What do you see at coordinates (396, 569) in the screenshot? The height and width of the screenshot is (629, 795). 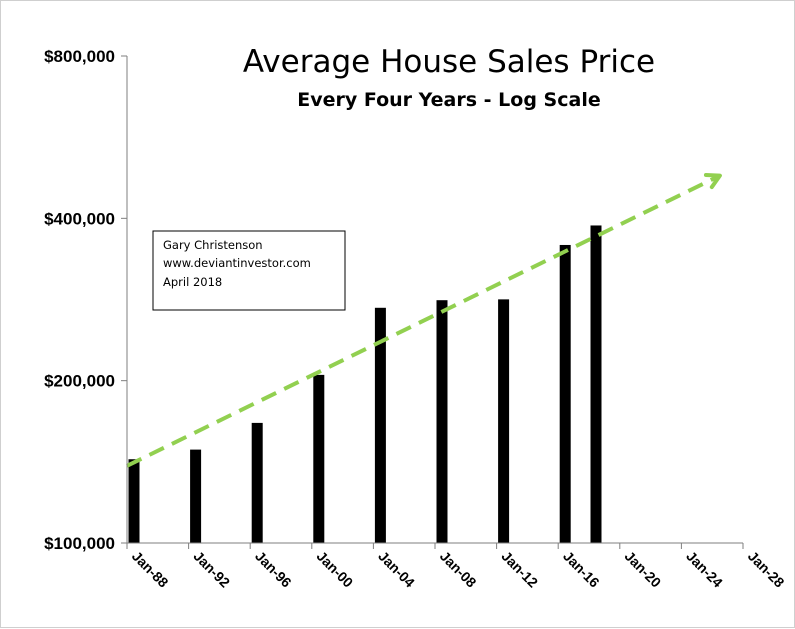 I see `x-tick-label: Jan-04` at bounding box center [396, 569].